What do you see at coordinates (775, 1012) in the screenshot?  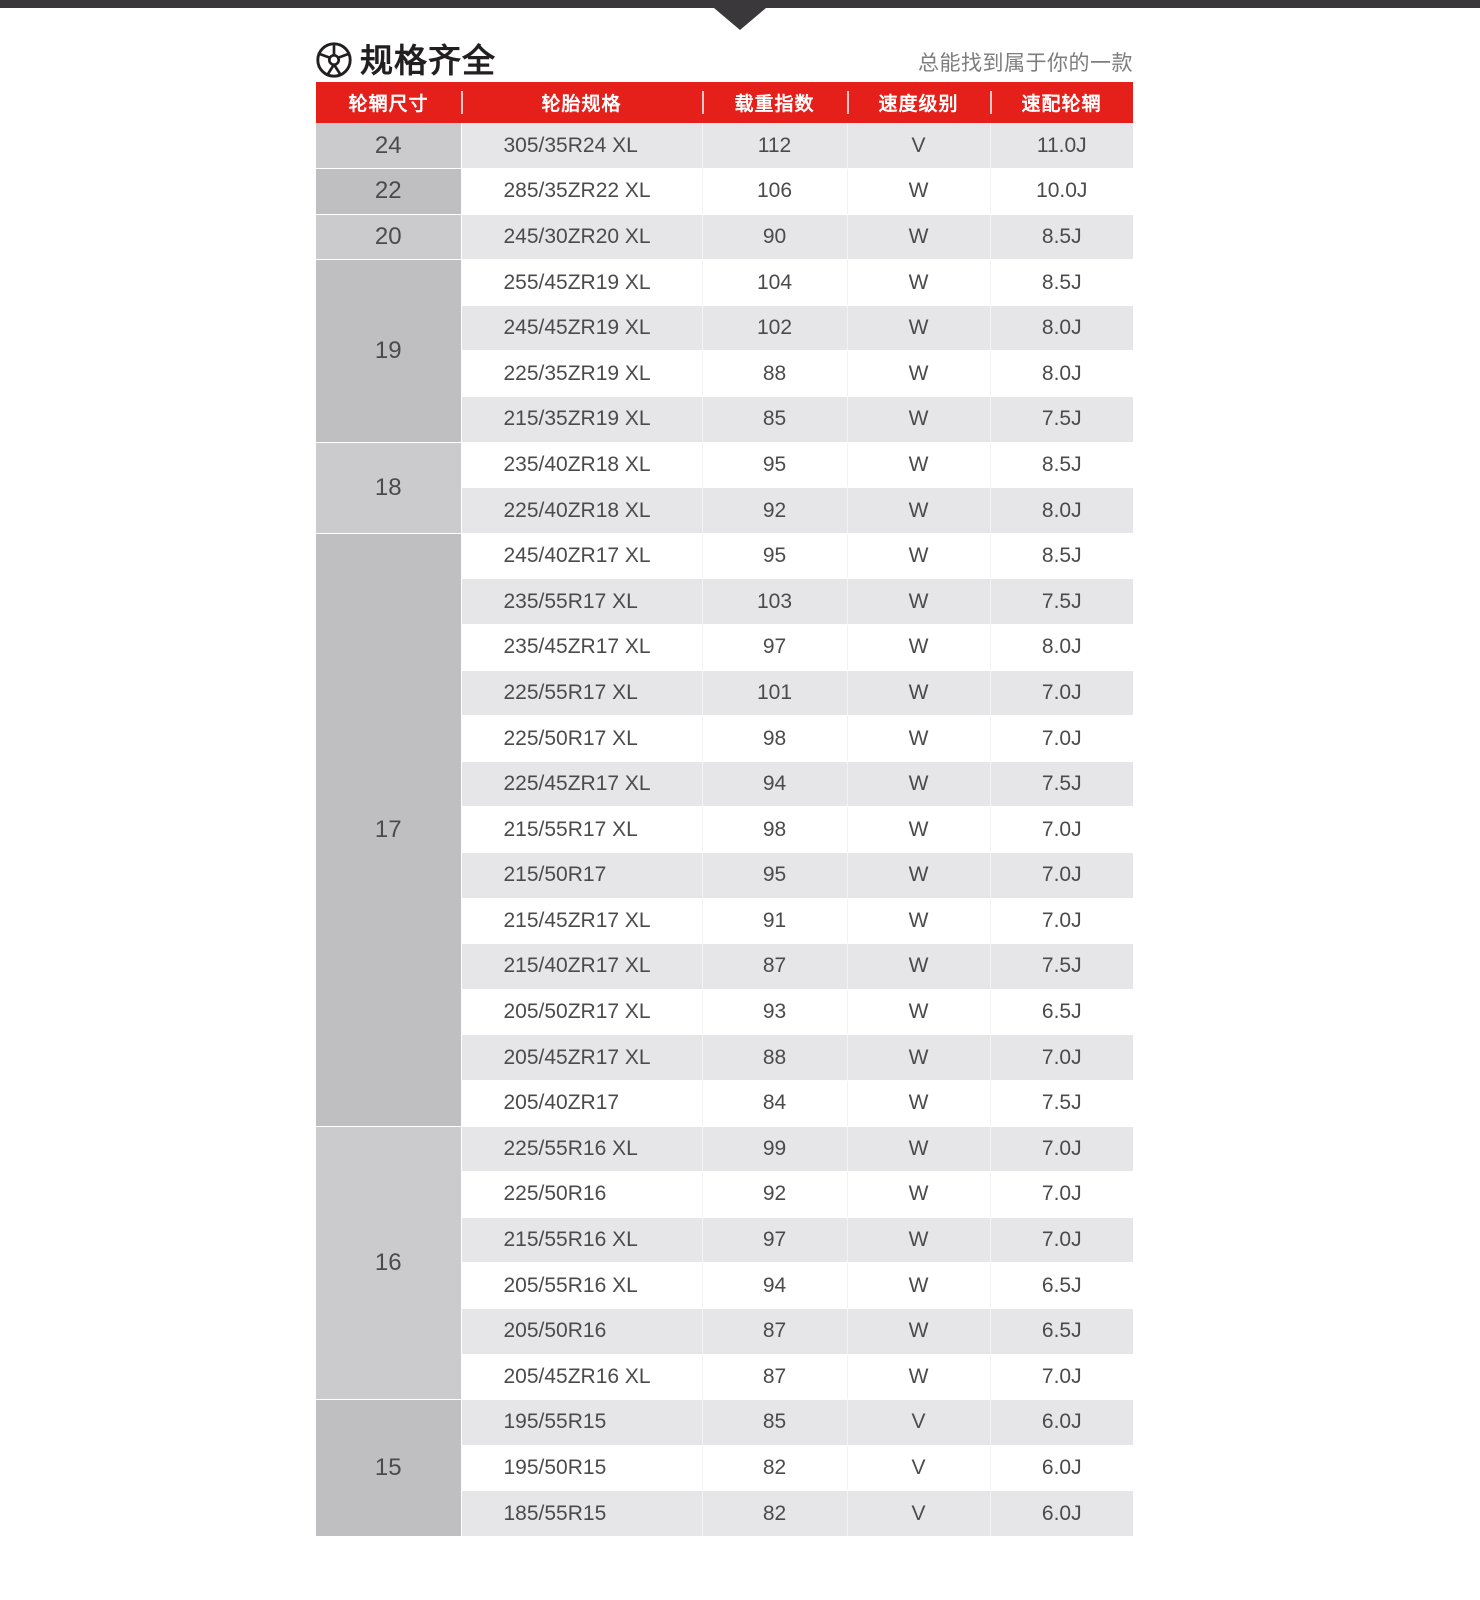 I see `cell-load-index: 93` at bounding box center [775, 1012].